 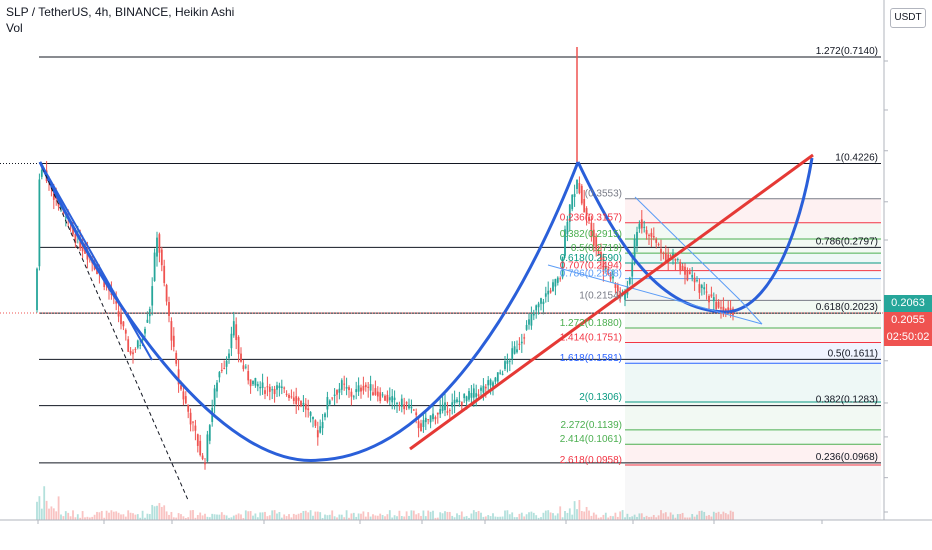 I want to click on fib-right-label: 0.707(0.2494), so click(x=591, y=266).